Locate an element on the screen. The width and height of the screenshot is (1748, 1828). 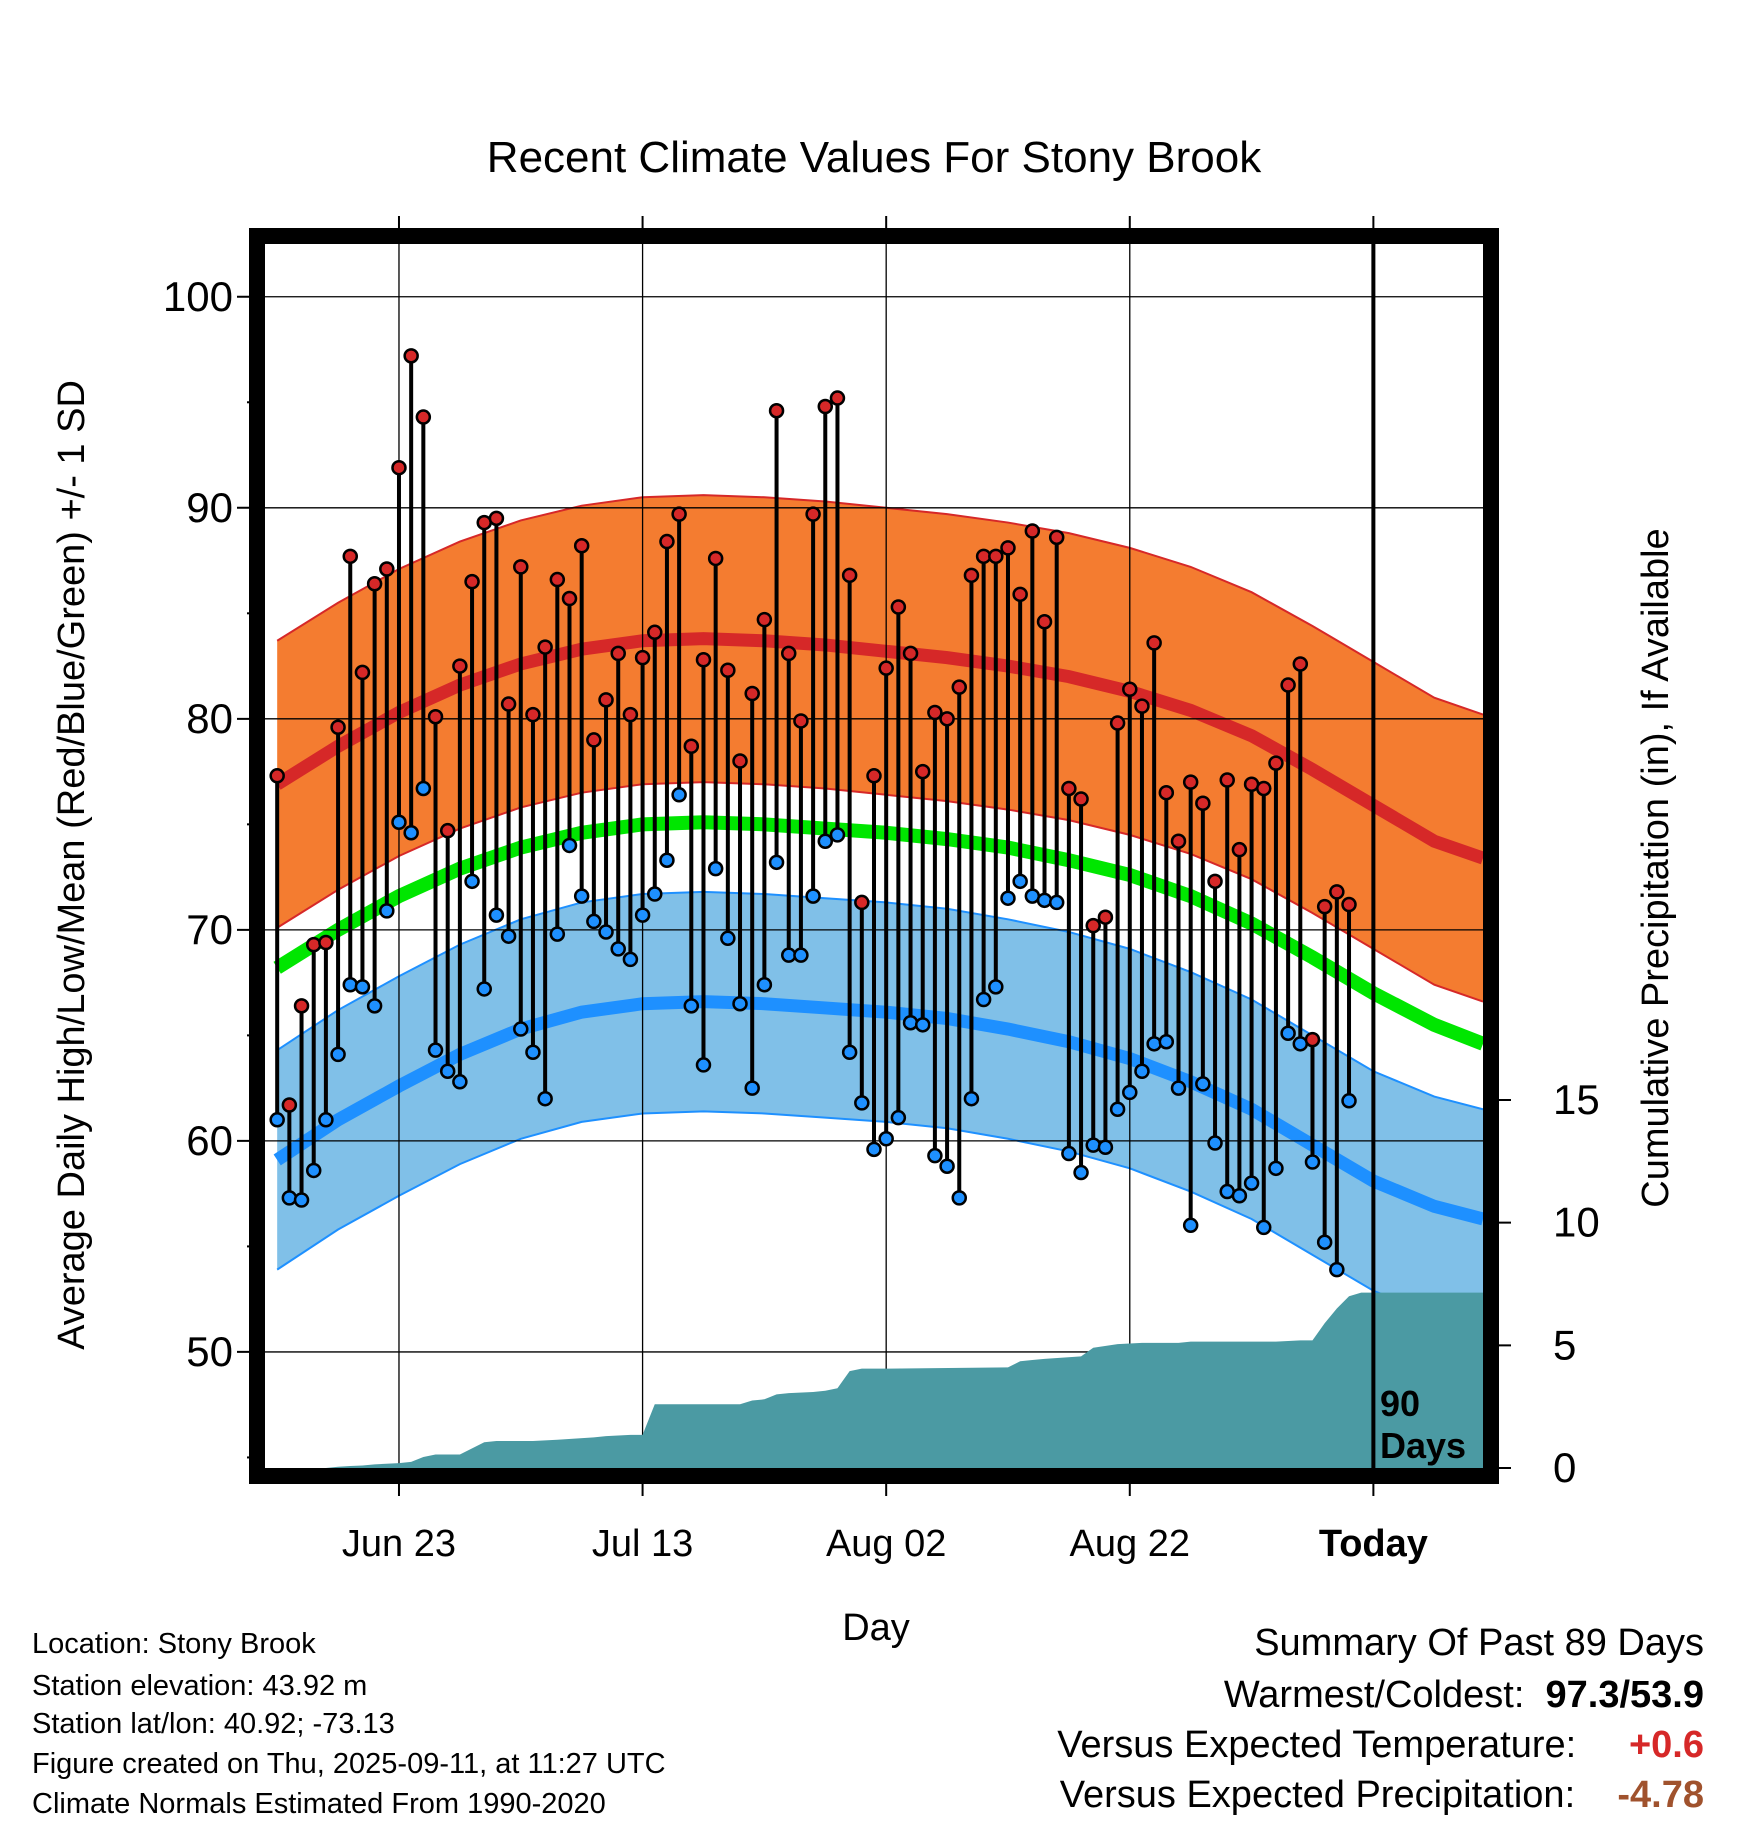
y-tick-label: 80 is located at coordinates (209, 718).